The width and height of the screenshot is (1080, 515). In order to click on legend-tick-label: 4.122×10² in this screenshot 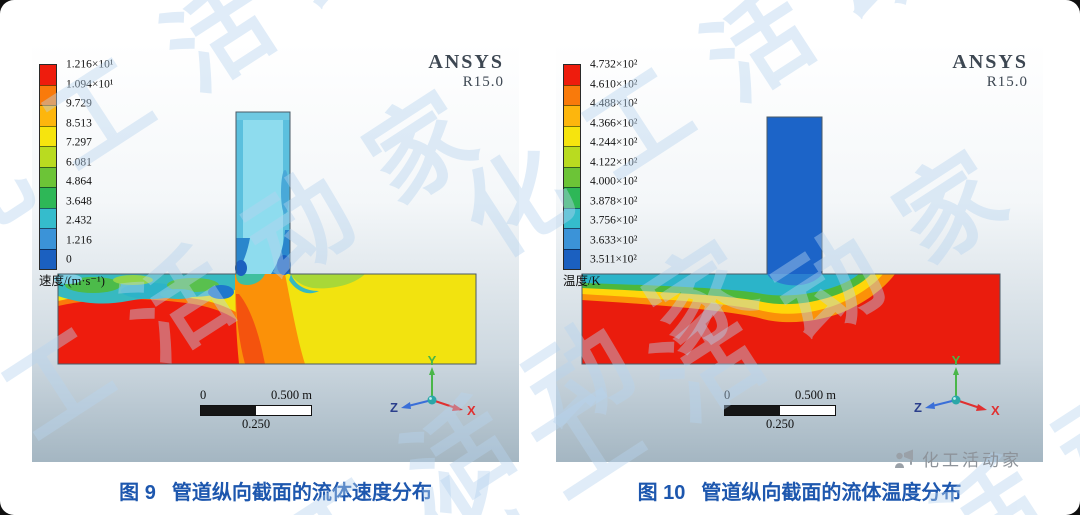, I will do `click(614, 161)`.